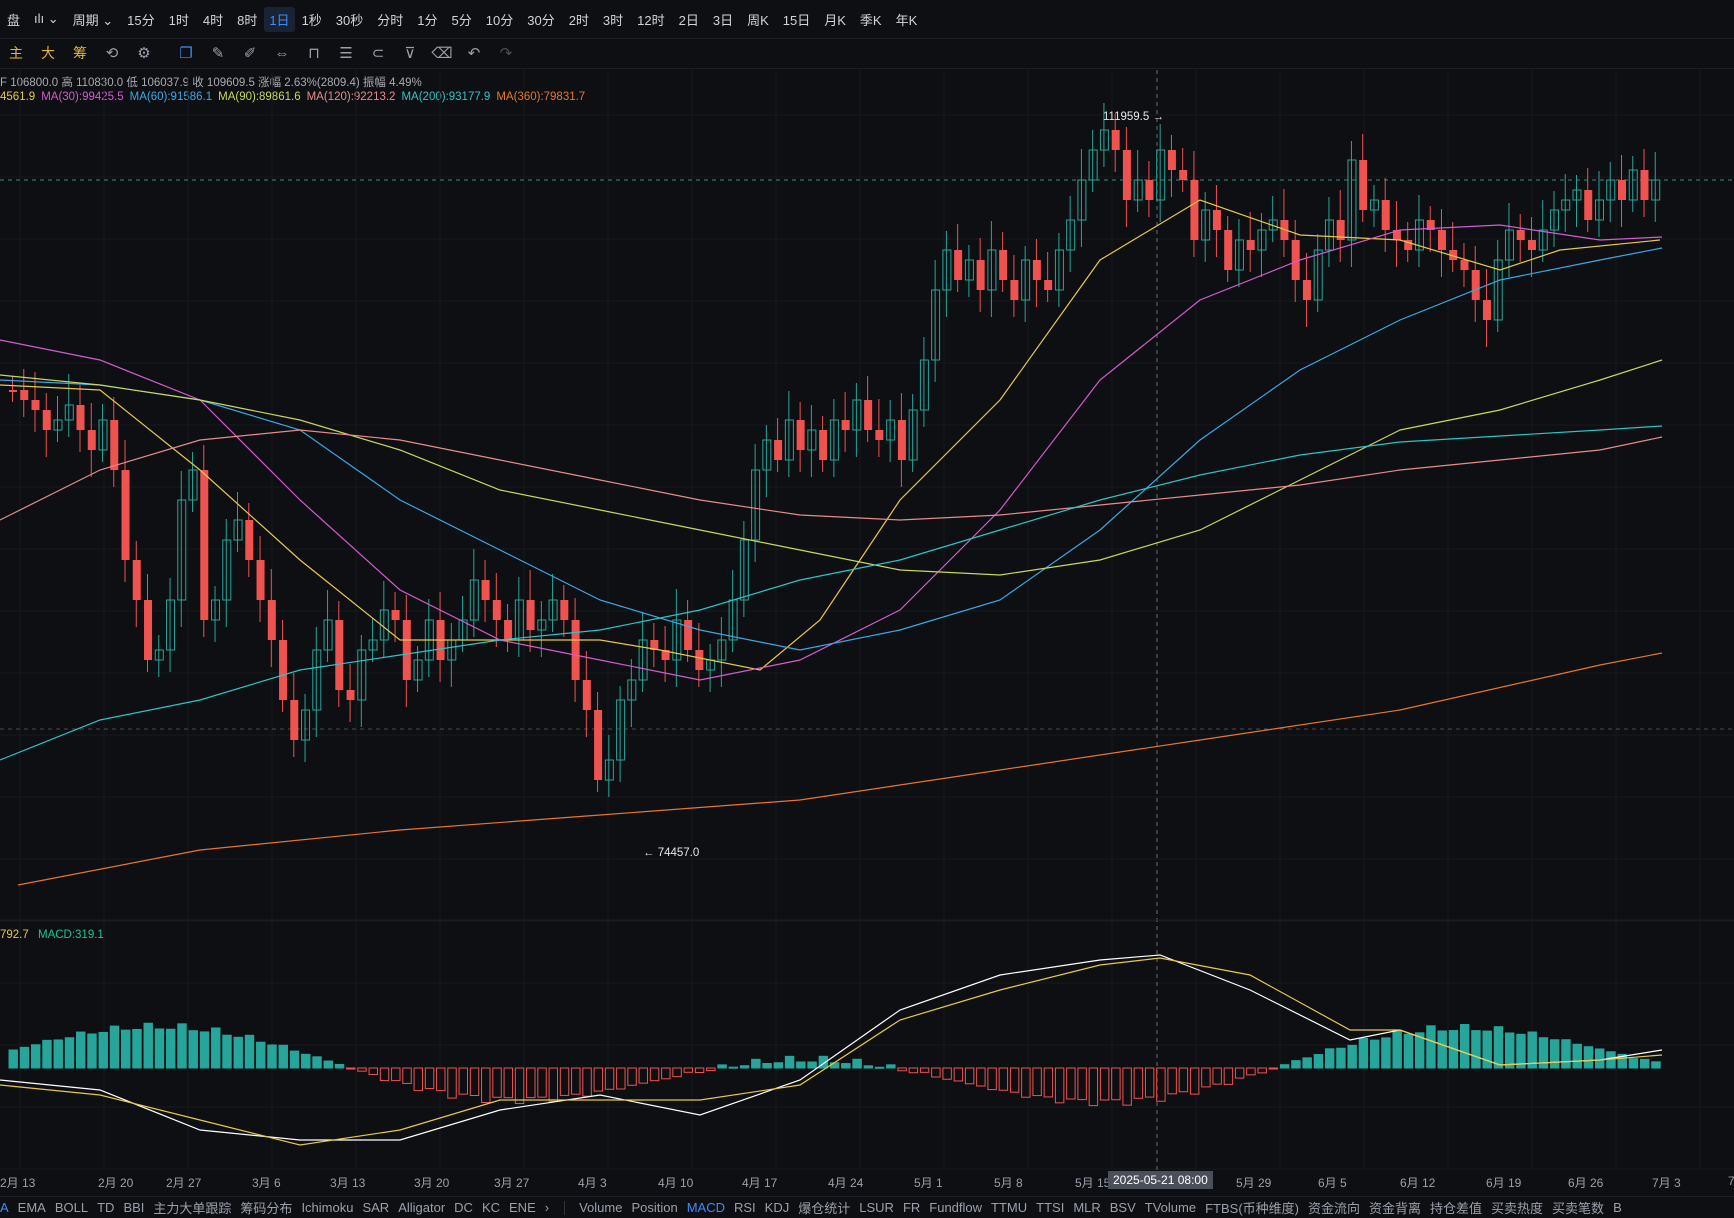  I want to click on period-5: 4时, so click(213, 20).